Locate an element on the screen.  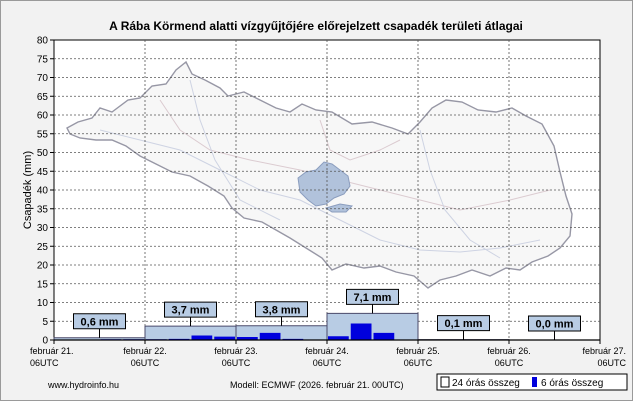
y-axis-label: Csapadék (mm) is located at coordinates (28, 190).